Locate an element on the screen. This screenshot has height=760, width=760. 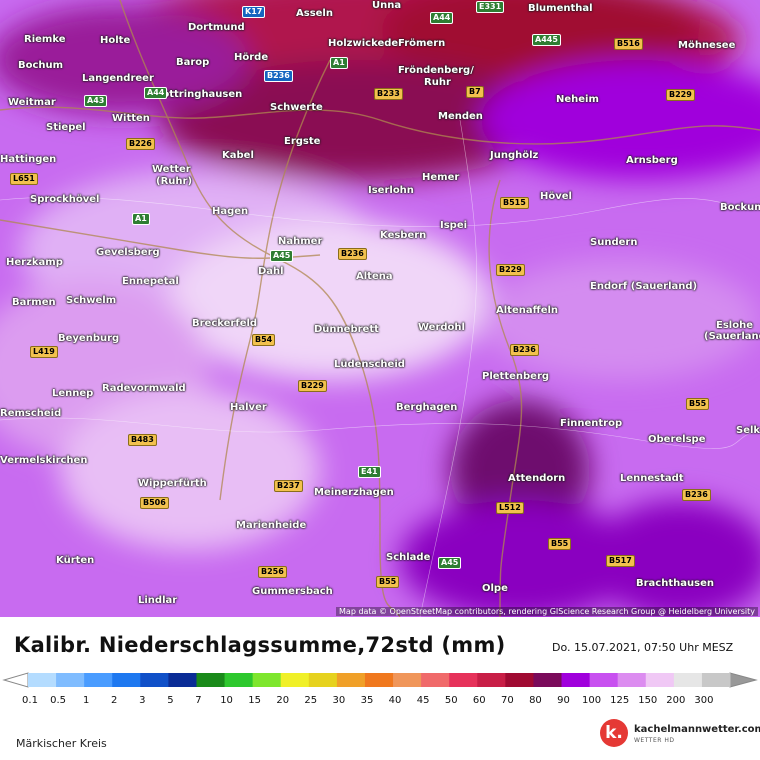
legend-min-arrow is located at coordinates (15, 680).